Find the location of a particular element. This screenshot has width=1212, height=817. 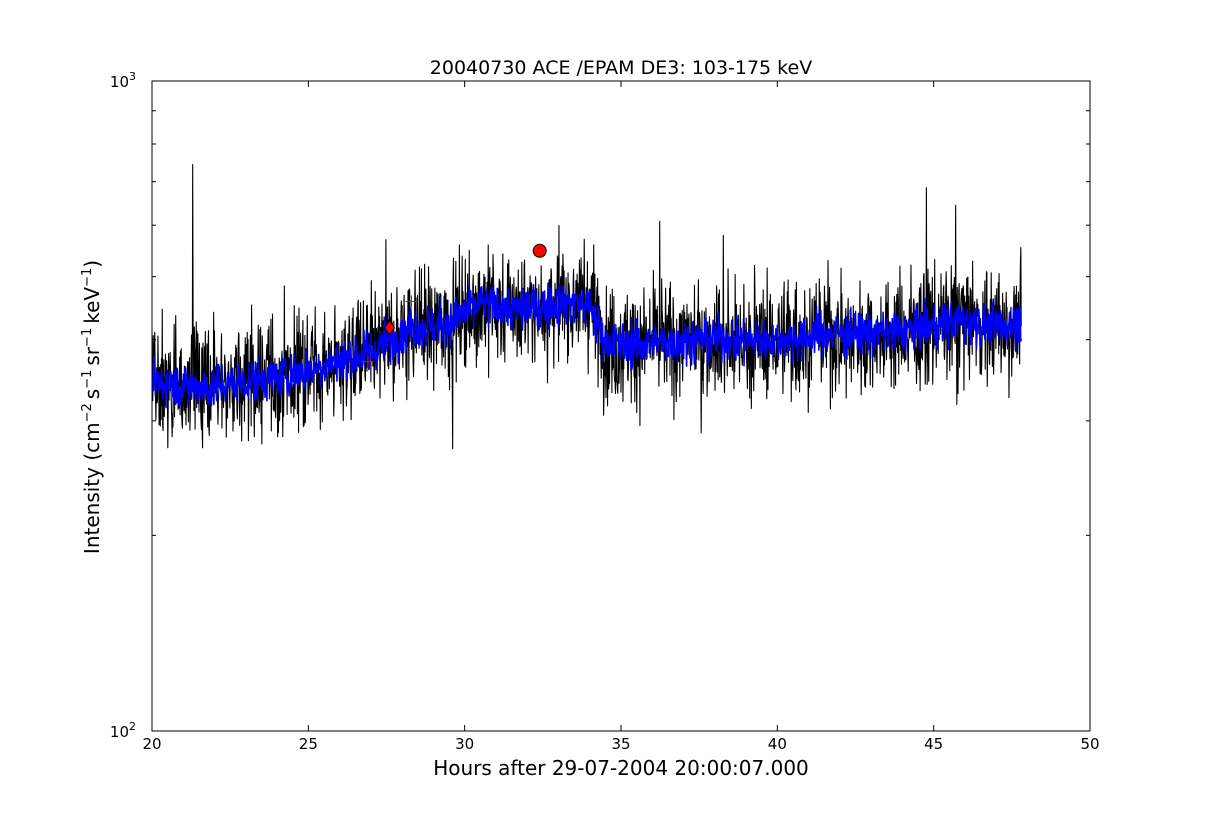

y-tick-label: 10³ is located at coordinates (123, 80).